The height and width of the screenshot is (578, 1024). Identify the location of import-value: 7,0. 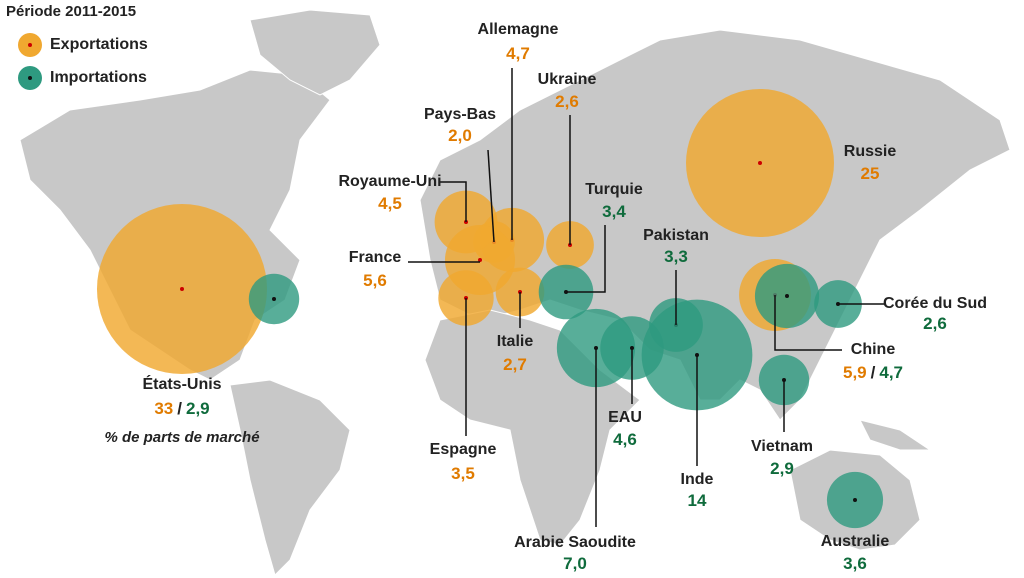
(575, 563).